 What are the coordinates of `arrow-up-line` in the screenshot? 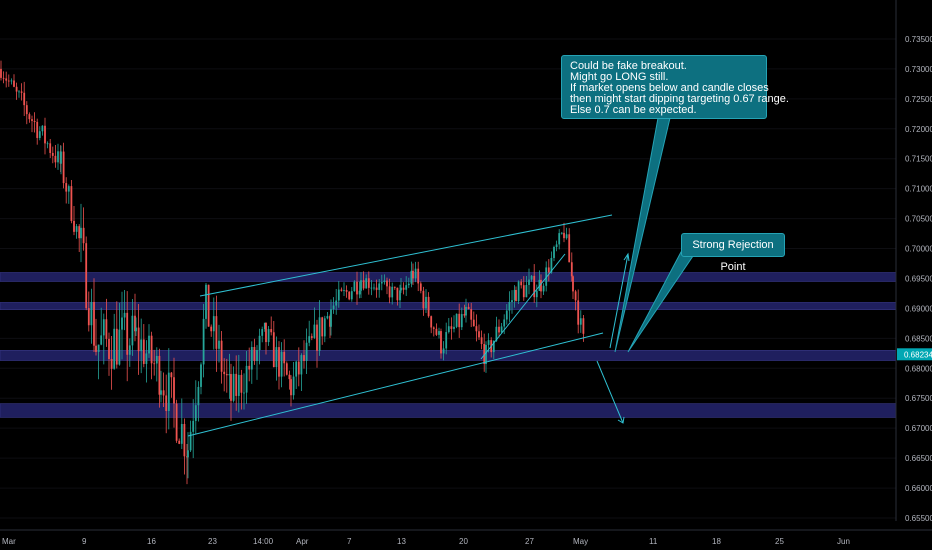 It's located at (619, 301).